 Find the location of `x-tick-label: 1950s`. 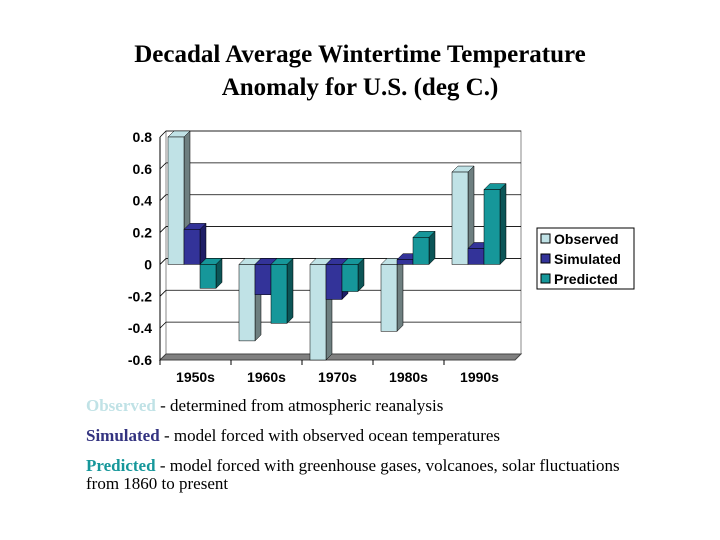

x-tick-label: 1950s is located at coordinates (195, 377).